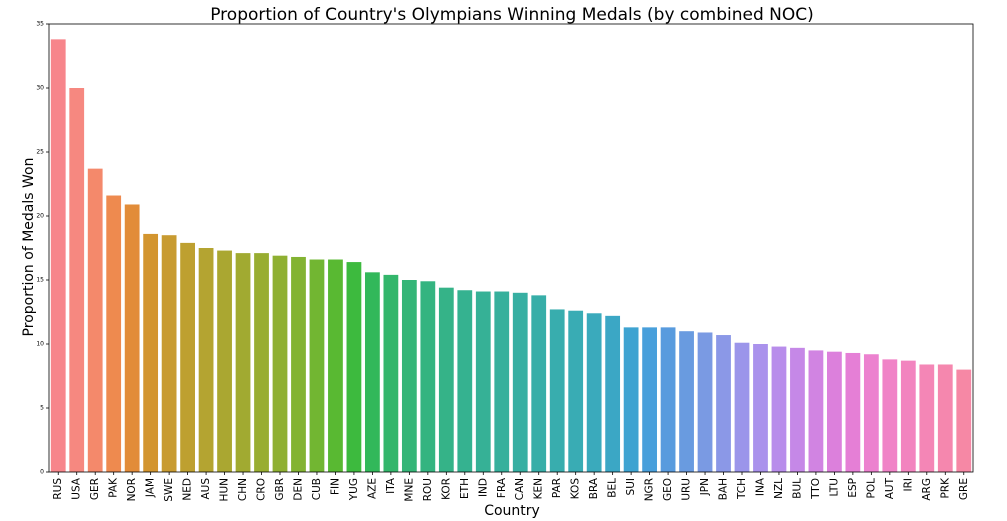  I want to click on x-tick-label: ETH, so click(465, 488).